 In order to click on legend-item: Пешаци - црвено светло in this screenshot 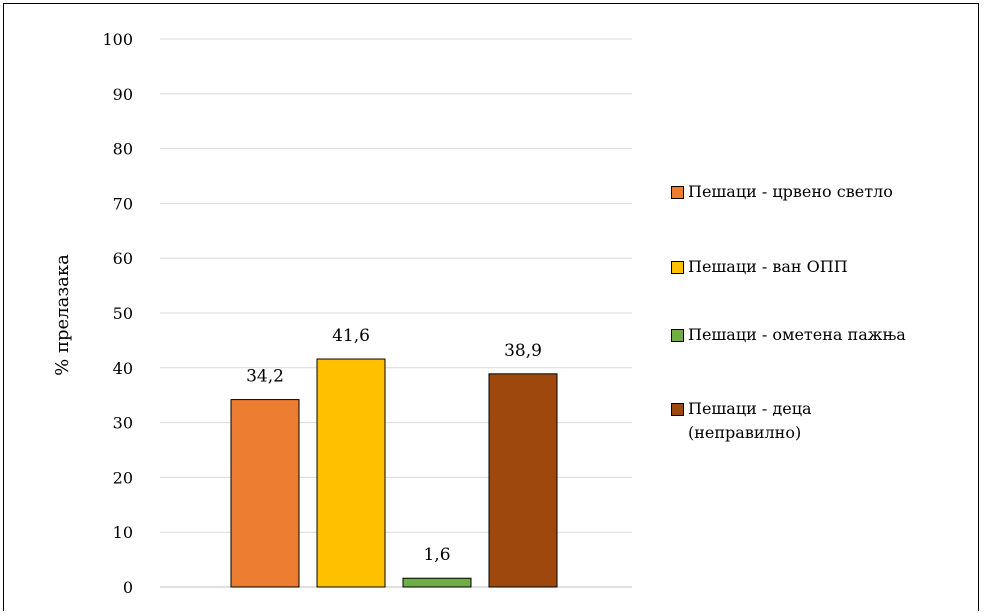, I will do `click(824, 192)`.